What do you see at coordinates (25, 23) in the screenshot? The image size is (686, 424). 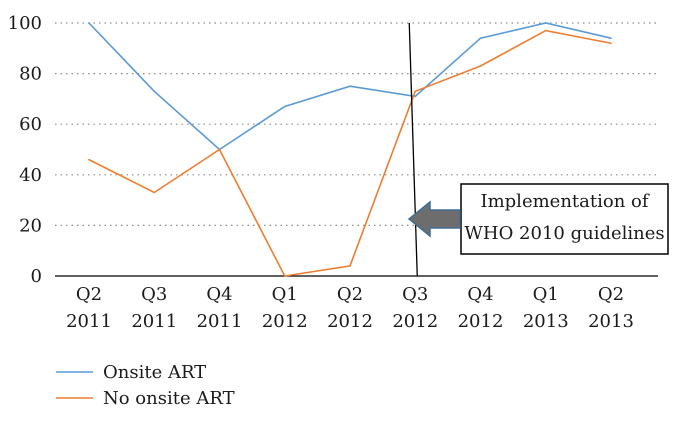 I see `y-tick-label: 100` at bounding box center [25, 23].